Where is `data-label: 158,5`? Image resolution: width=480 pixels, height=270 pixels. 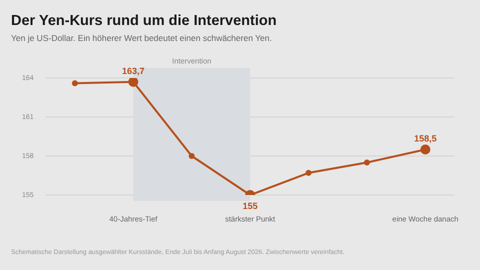 data-label: 158,5 is located at coordinates (425, 138).